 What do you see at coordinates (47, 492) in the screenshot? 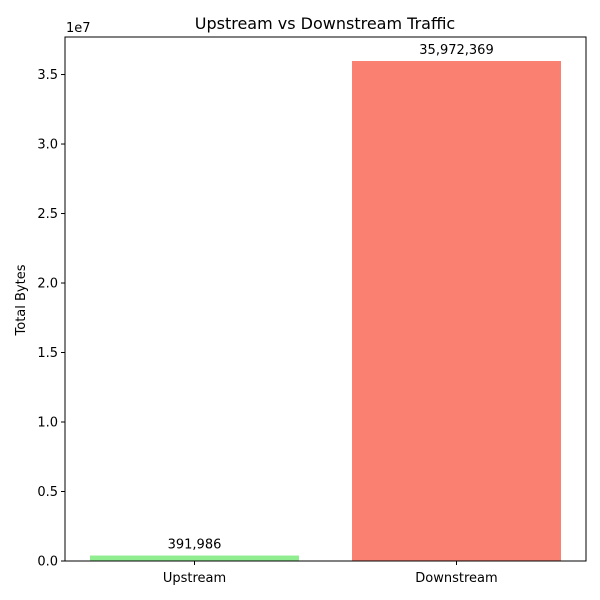
I see `y-tick-label: 0.5` at bounding box center [47, 492].